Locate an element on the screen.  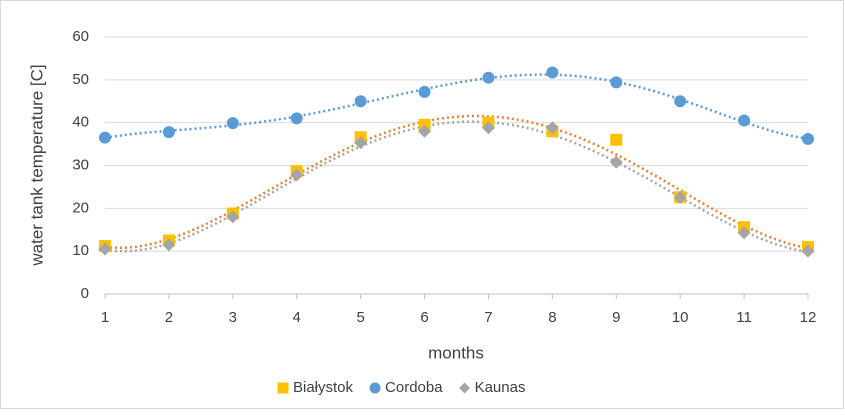
x-tick-label: 8 is located at coordinates (552, 317).